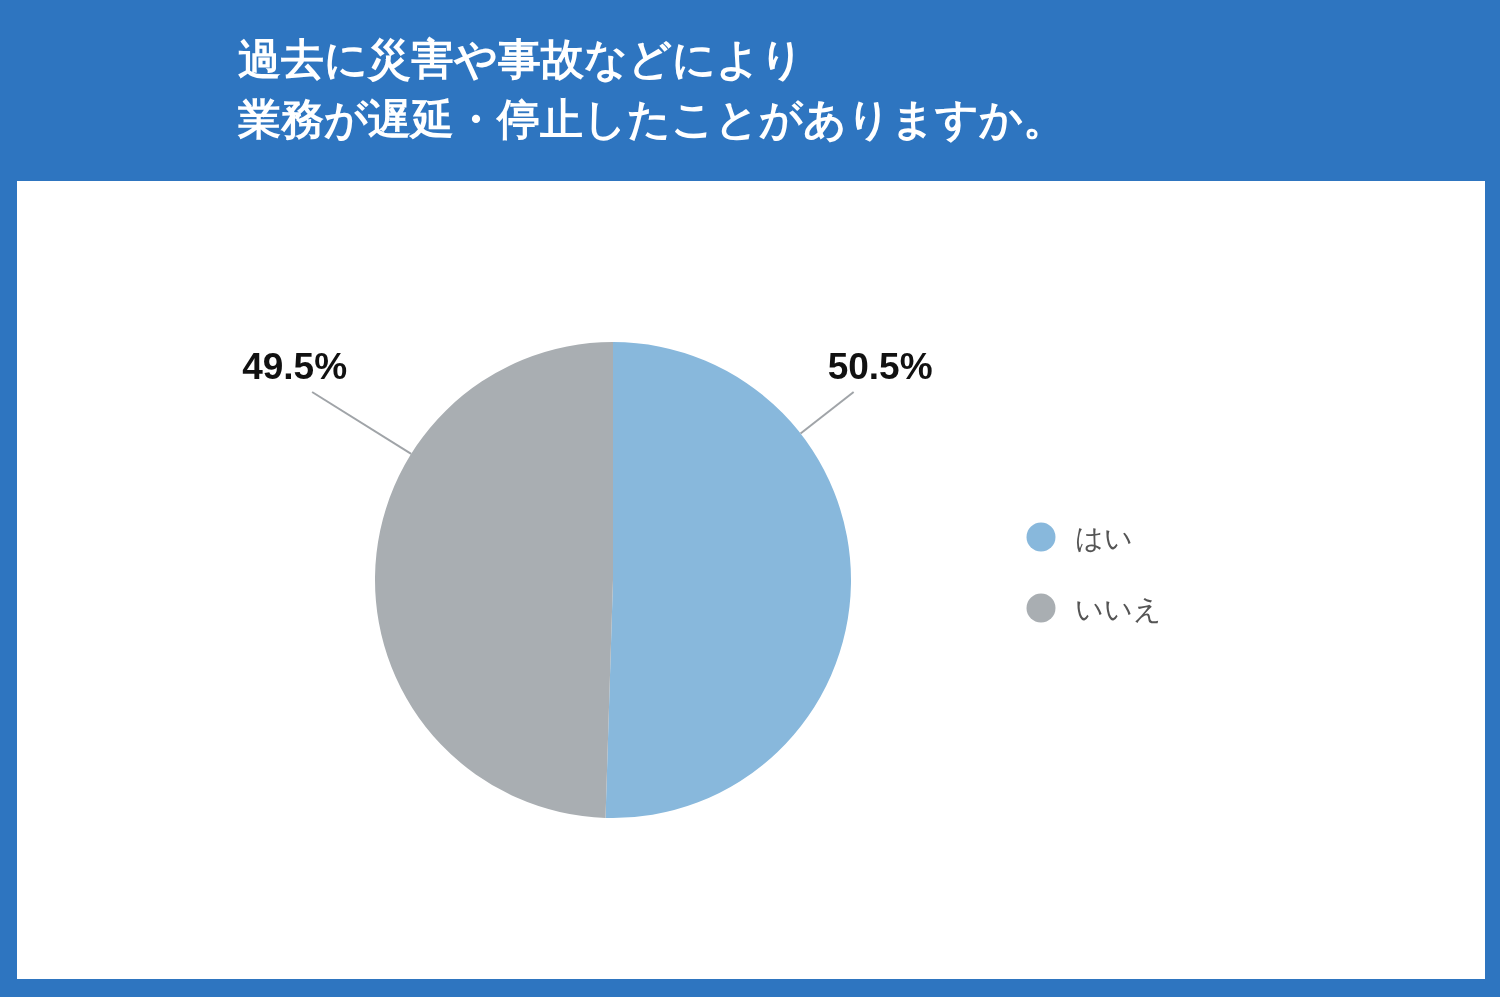 This screenshot has height=997, width=1500. Describe the element at coordinates (1118, 609) in the screenshot. I see `legend-label: いいえ` at that location.